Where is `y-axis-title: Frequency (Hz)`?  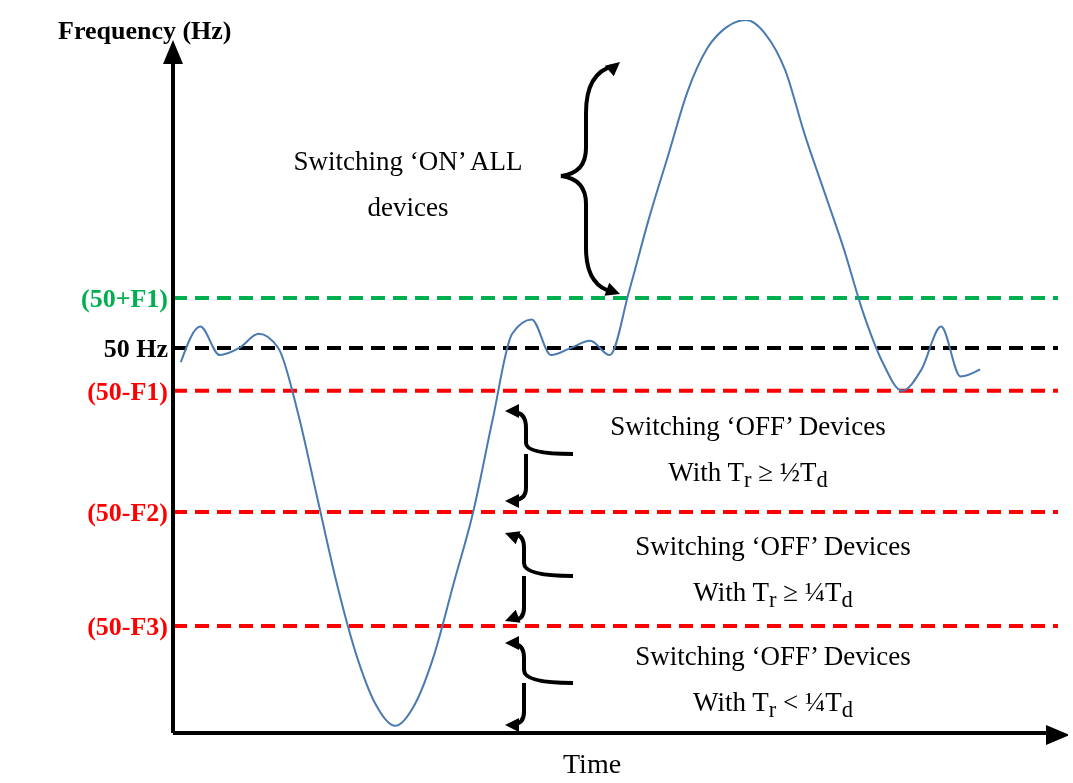
y-axis-title: Frequency (Hz) is located at coordinates (145, 31).